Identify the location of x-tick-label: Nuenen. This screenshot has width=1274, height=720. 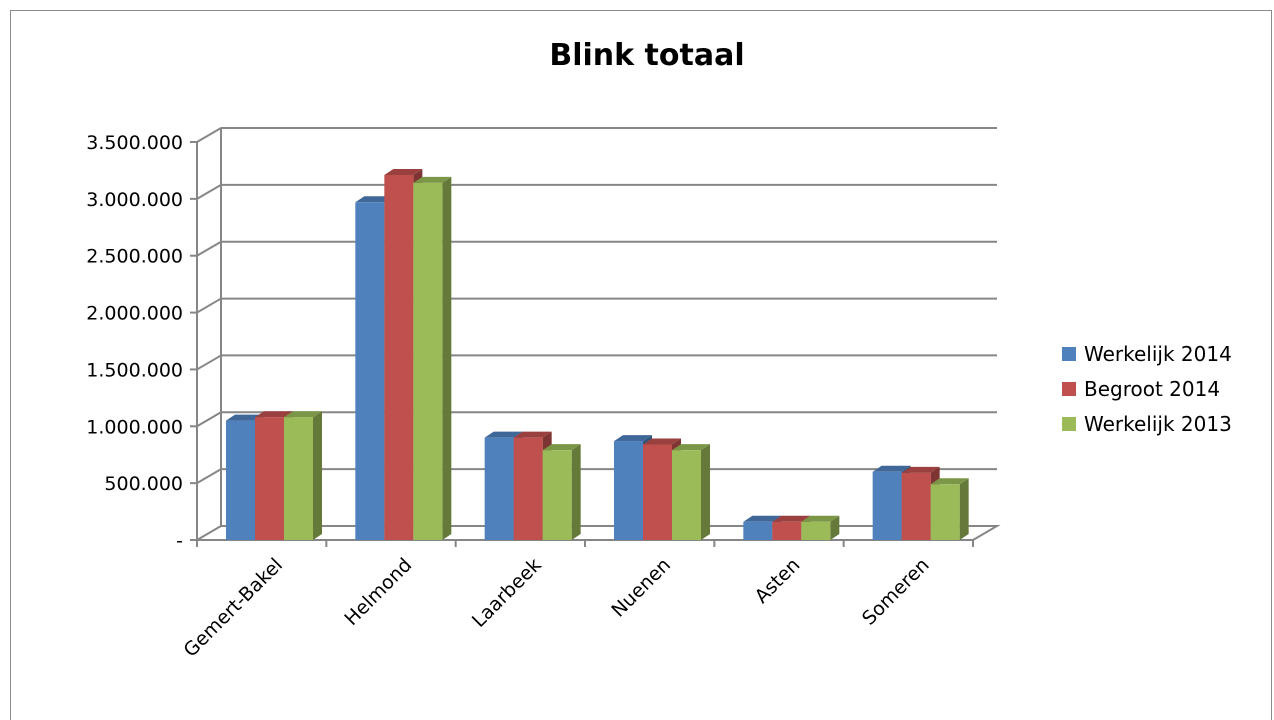
(641, 588).